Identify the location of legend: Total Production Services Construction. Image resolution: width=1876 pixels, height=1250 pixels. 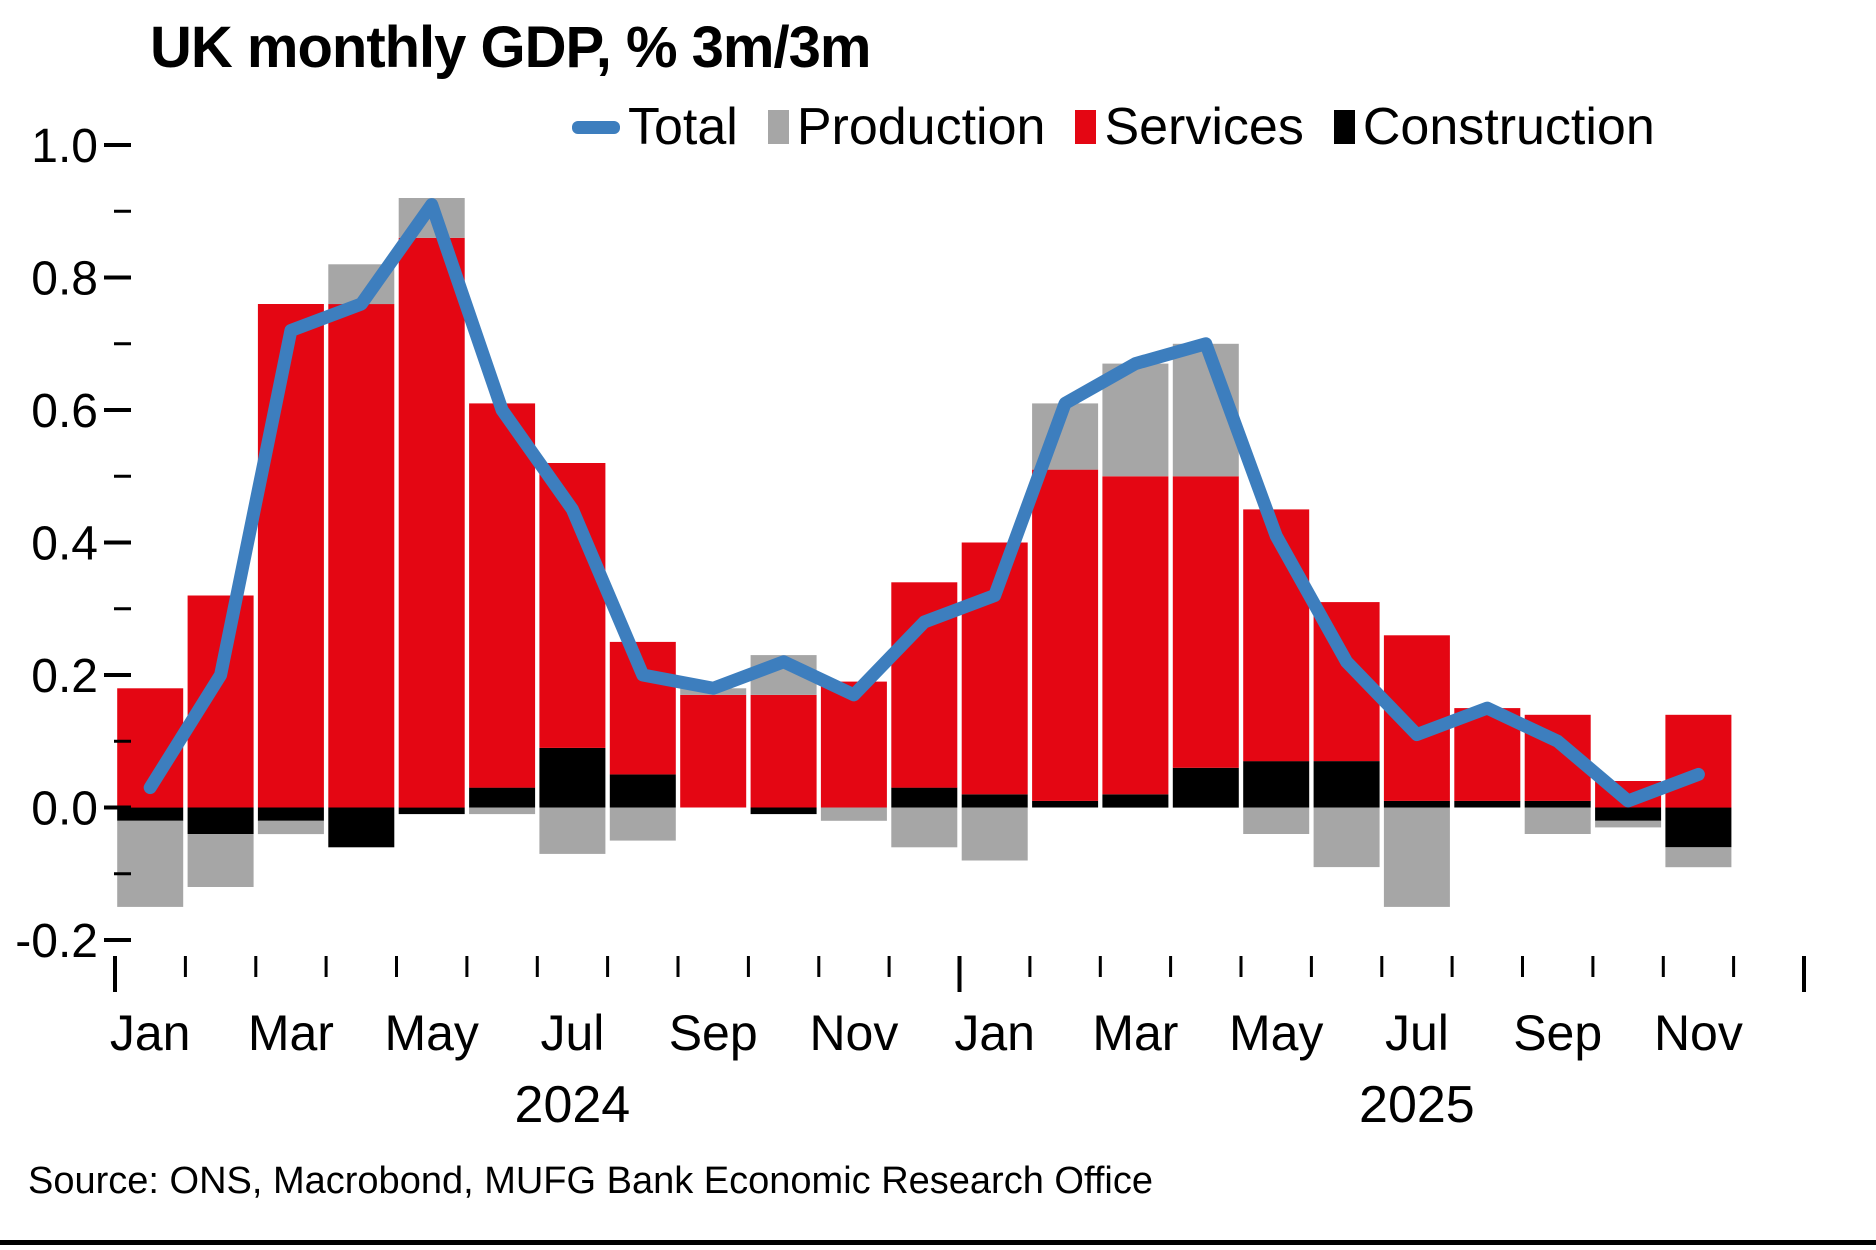
(1113, 127).